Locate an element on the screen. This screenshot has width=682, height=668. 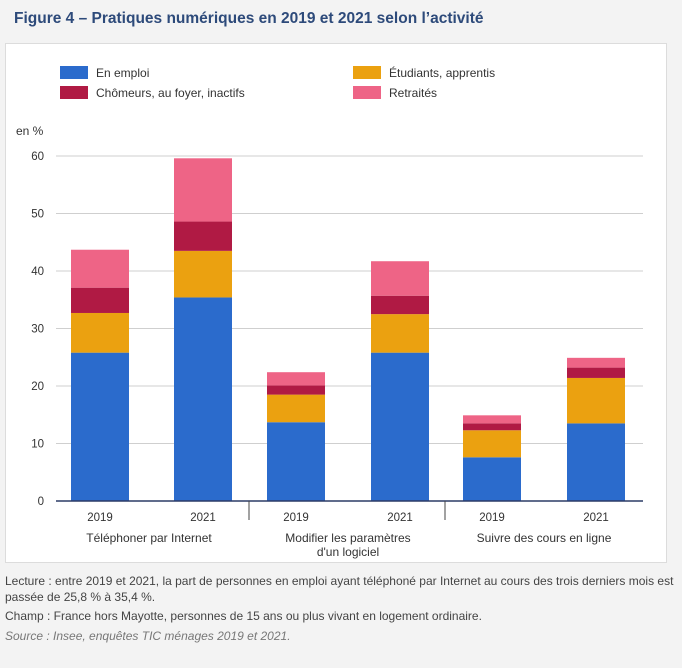
y-tick-label: 10 is located at coordinates (37, 445).